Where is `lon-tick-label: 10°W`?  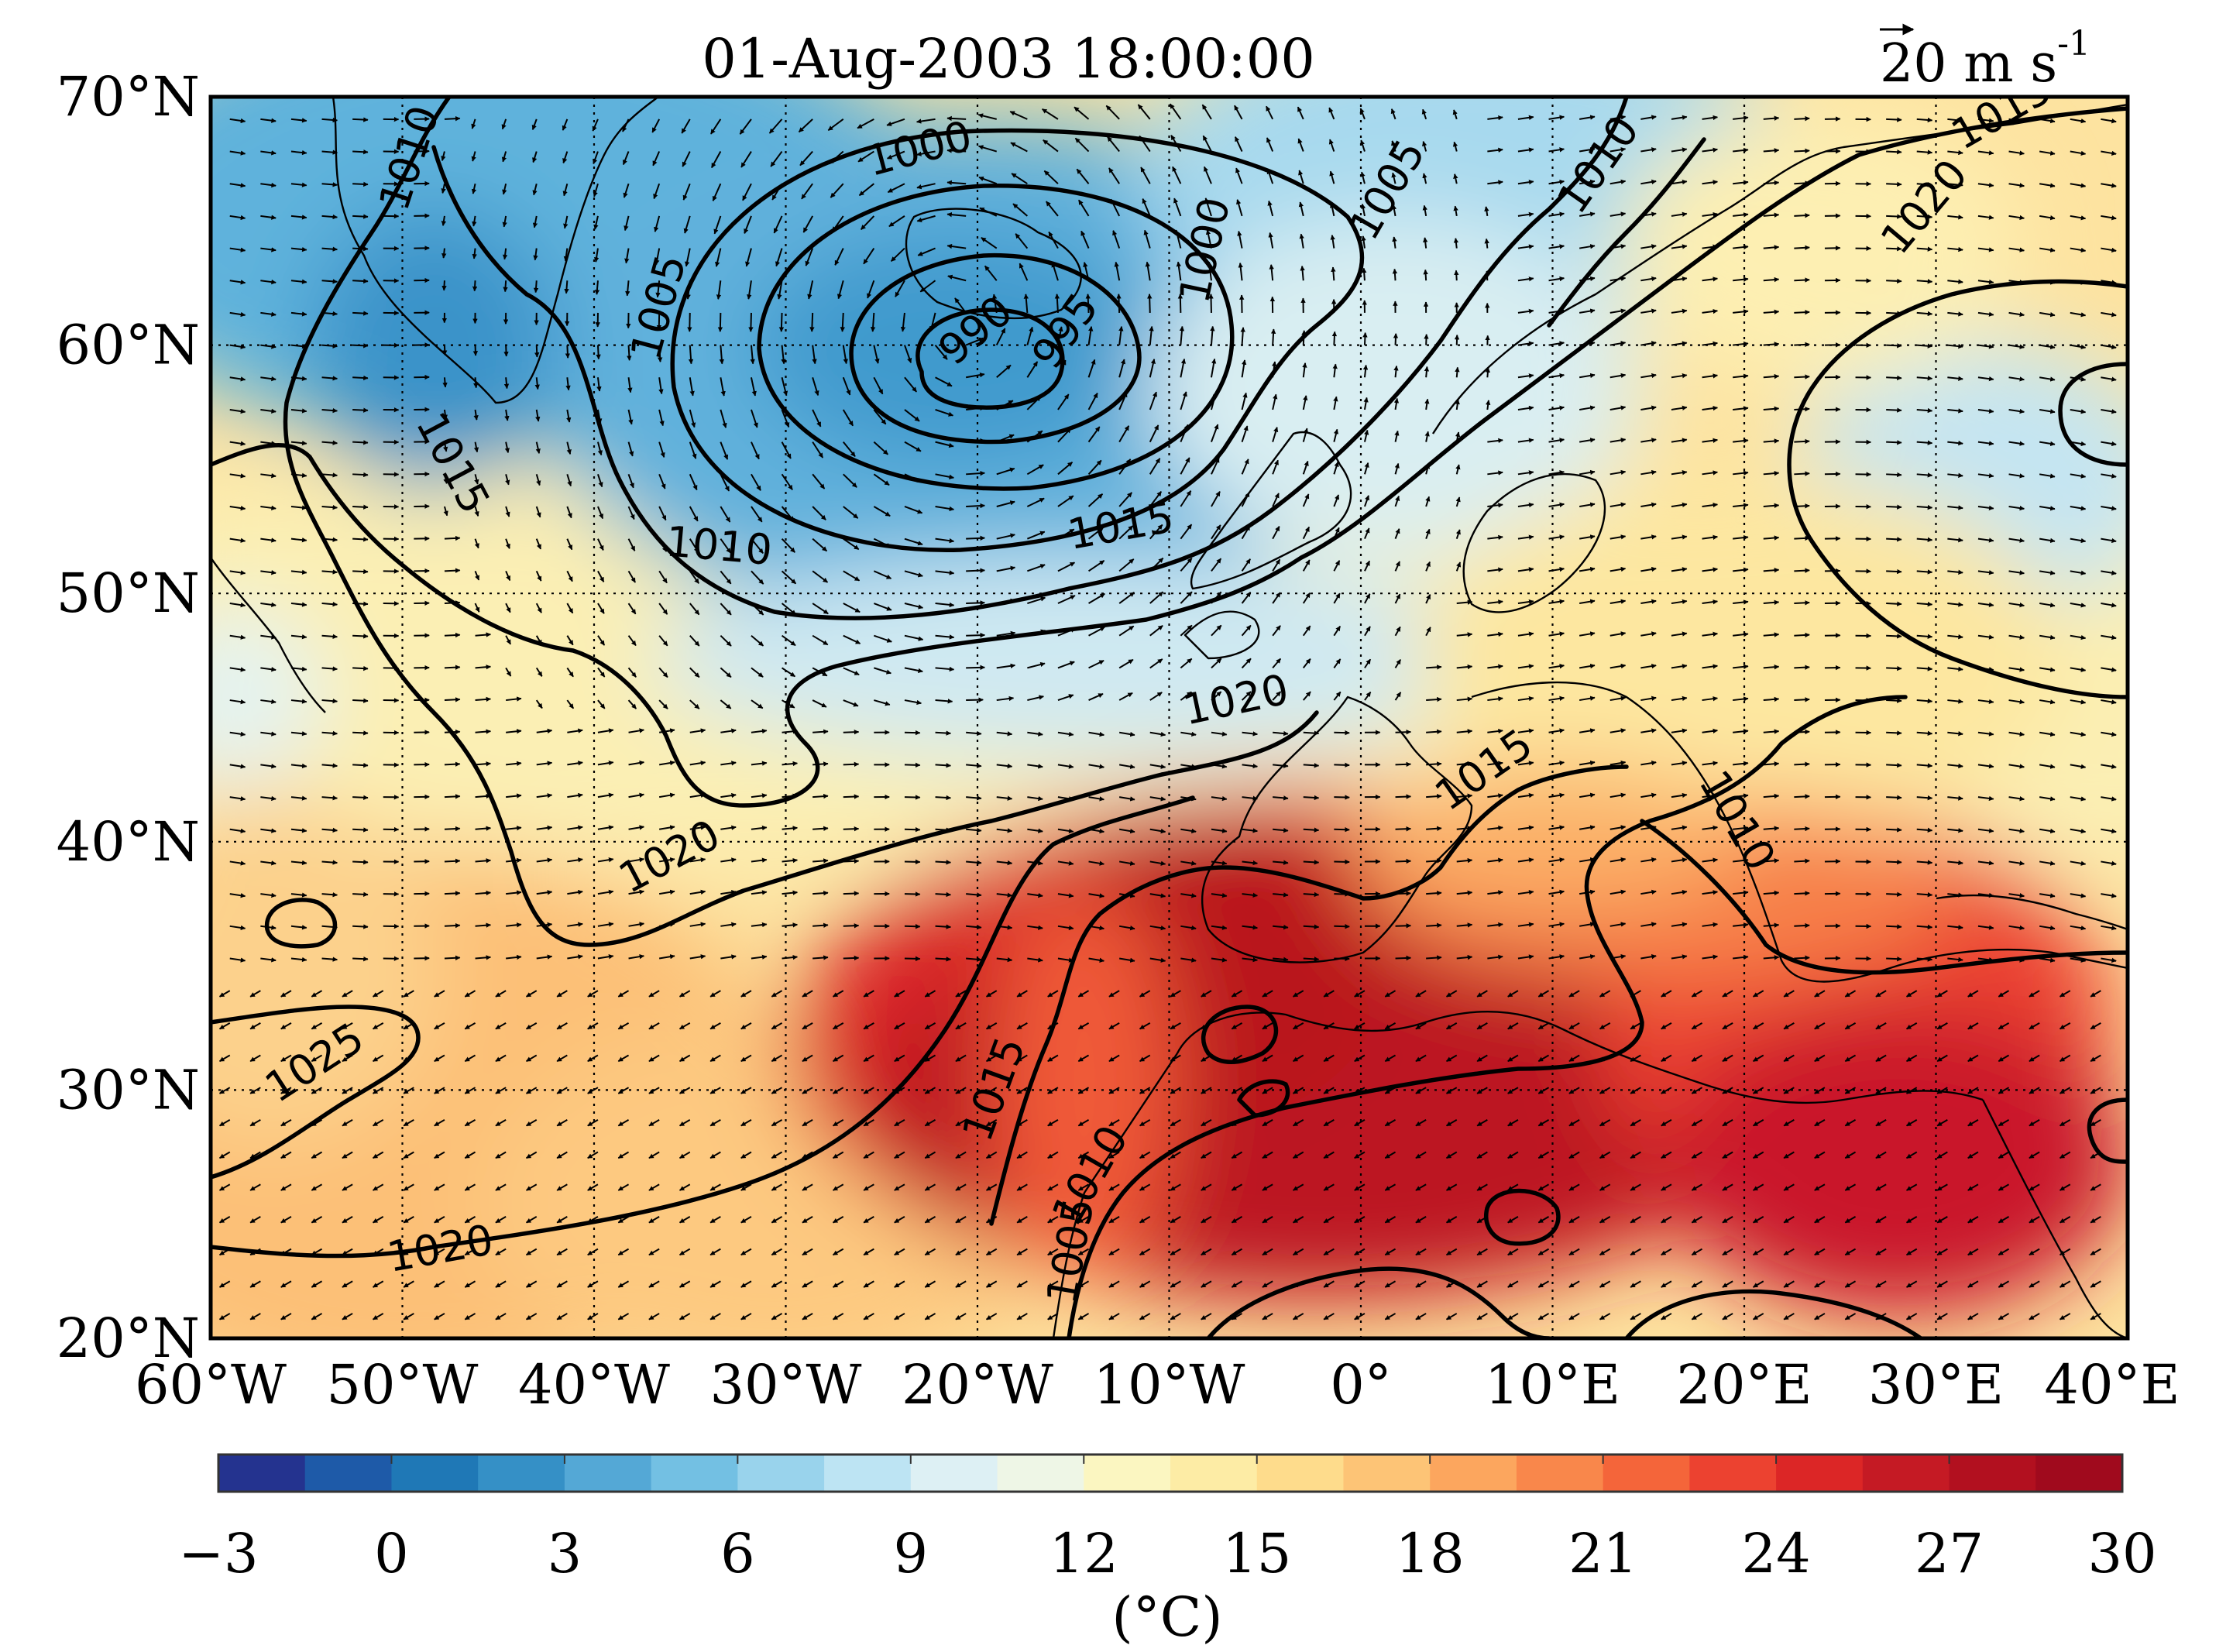 lon-tick-label: 10°W is located at coordinates (1169, 1385).